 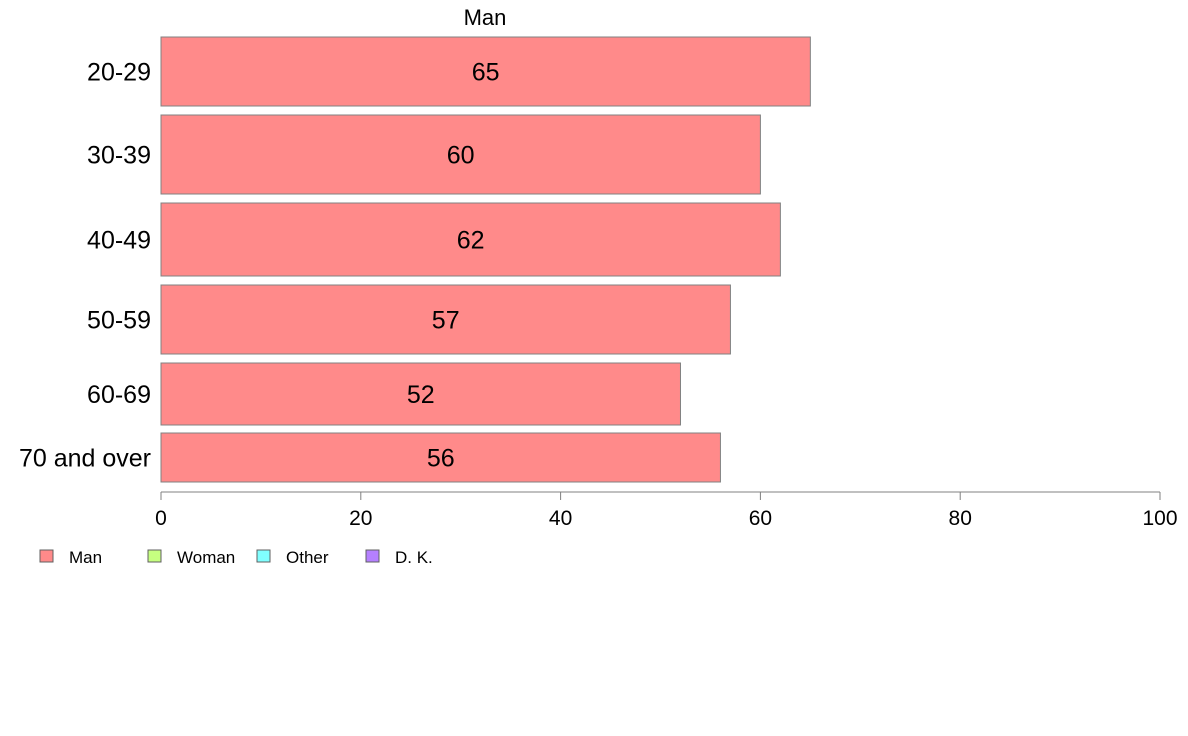 What do you see at coordinates (485, 17) in the screenshot?
I see `series-title: Man` at bounding box center [485, 17].